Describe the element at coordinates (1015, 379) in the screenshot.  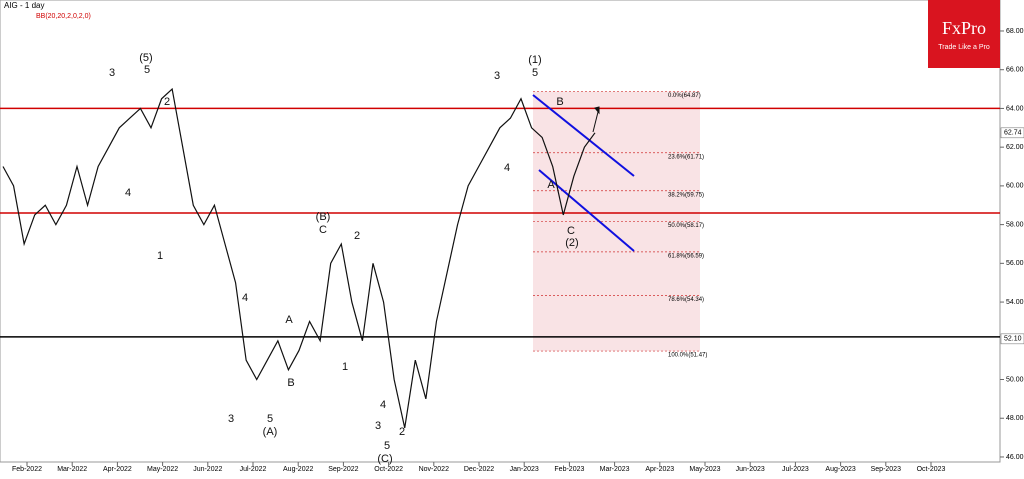
I see `y-tick-label: 50.00` at that location.